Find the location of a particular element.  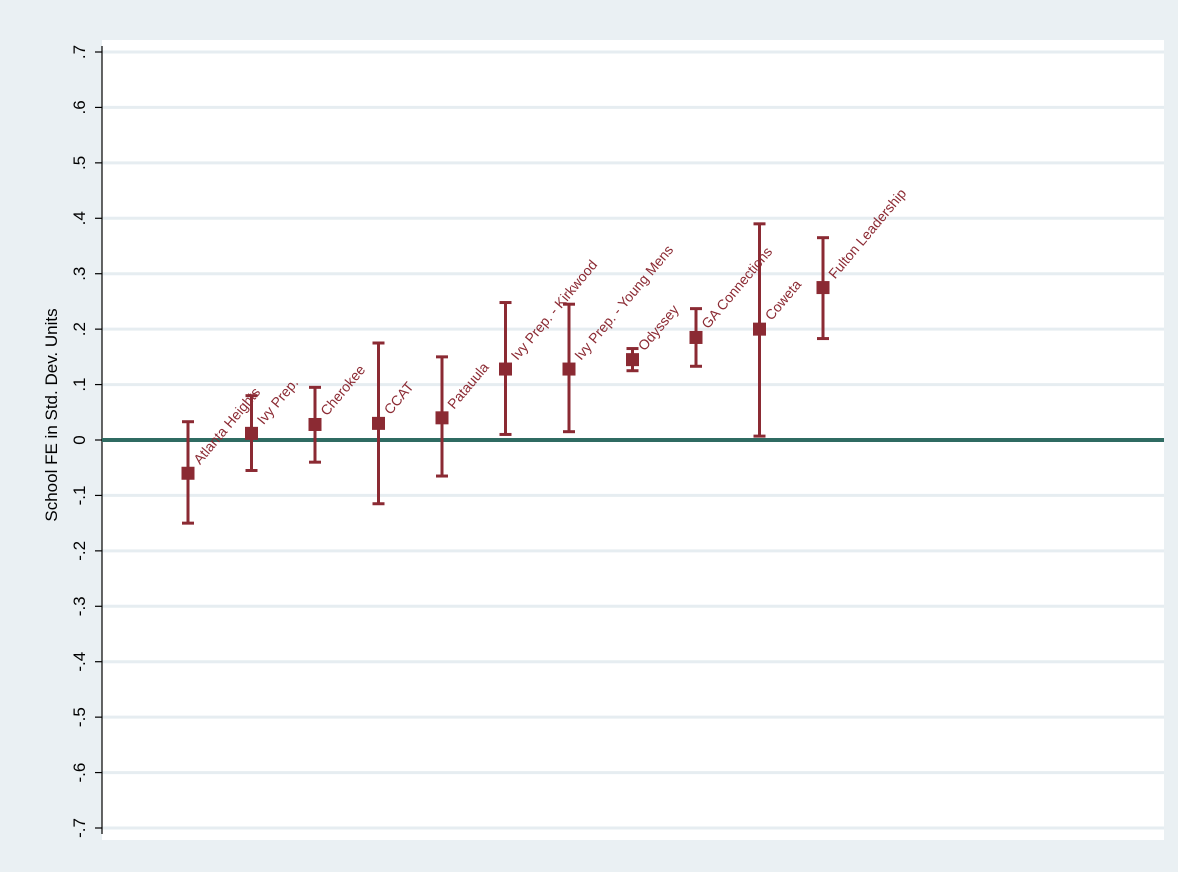

y-tick-label: -.4 is located at coordinates (79, 662).